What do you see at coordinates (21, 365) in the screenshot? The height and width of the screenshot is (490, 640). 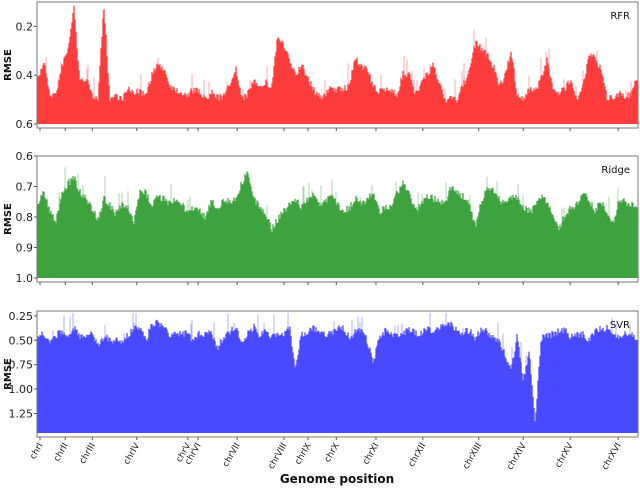 I see `y-tick-label: 0.75` at bounding box center [21, 365].